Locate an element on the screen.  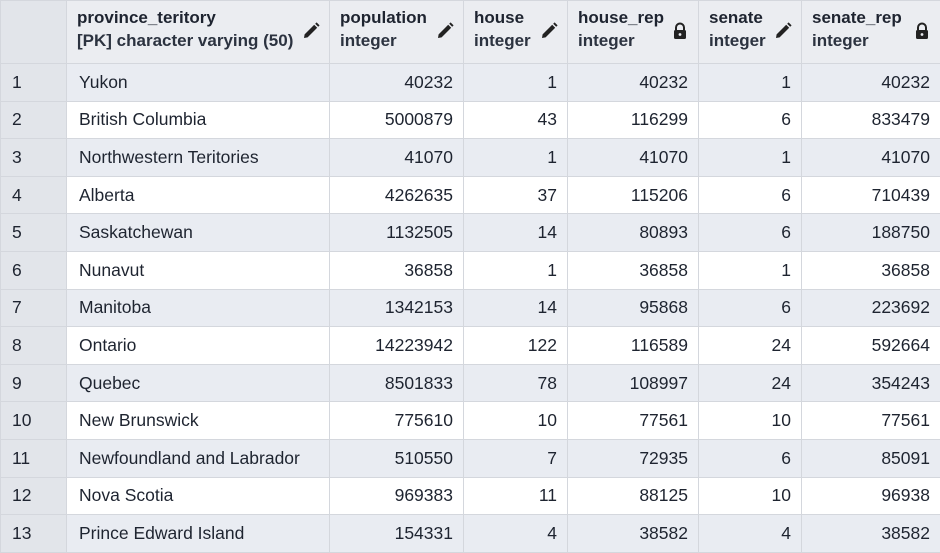
cell-house: 11 is located at coordinates (516, 496).